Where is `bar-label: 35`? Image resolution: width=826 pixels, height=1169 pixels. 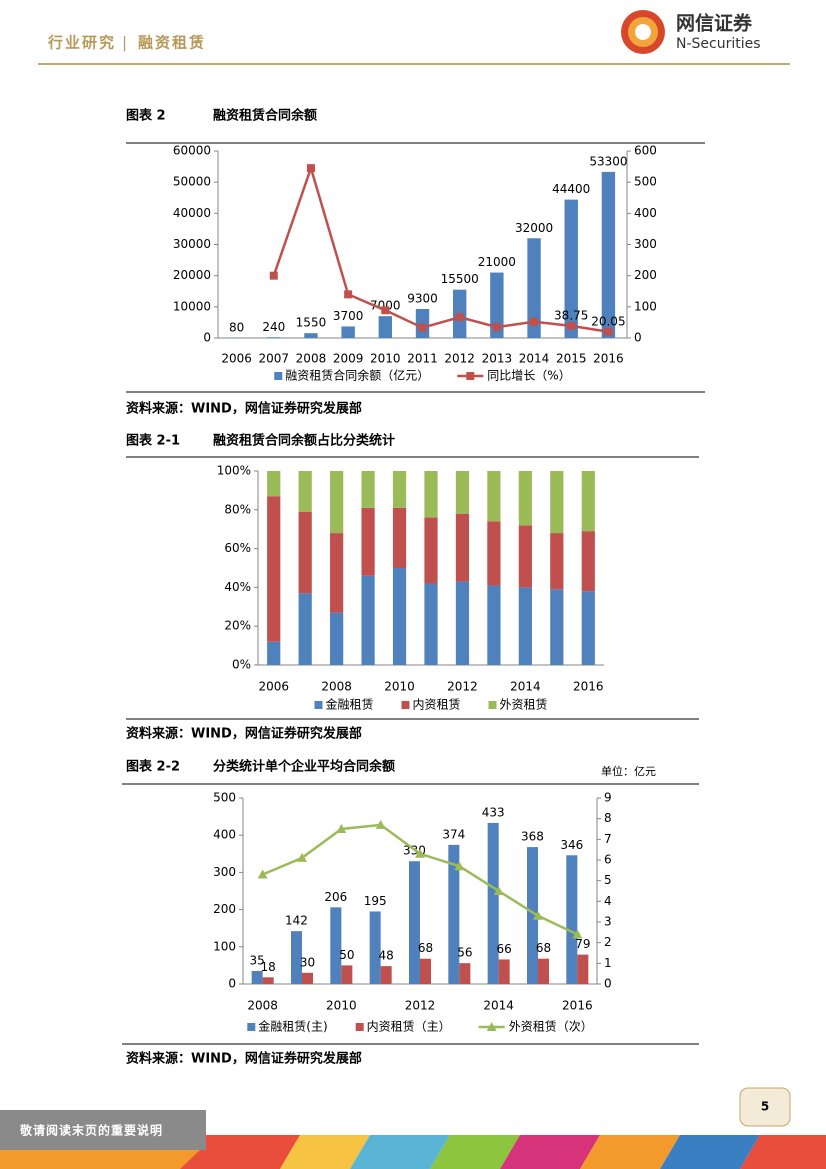
bar-label: 35 is located at coordinates (257, 960).